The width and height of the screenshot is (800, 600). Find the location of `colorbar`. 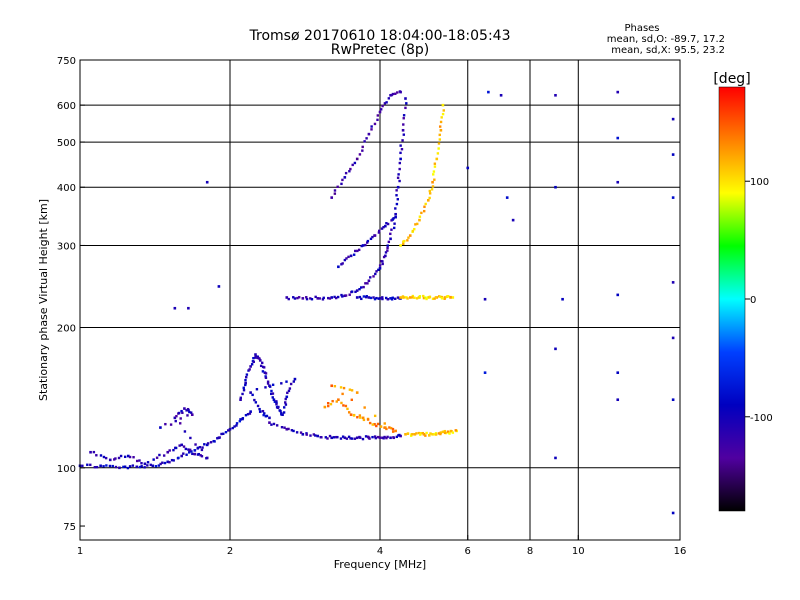

colorbar is located at coordinates (732, 299).